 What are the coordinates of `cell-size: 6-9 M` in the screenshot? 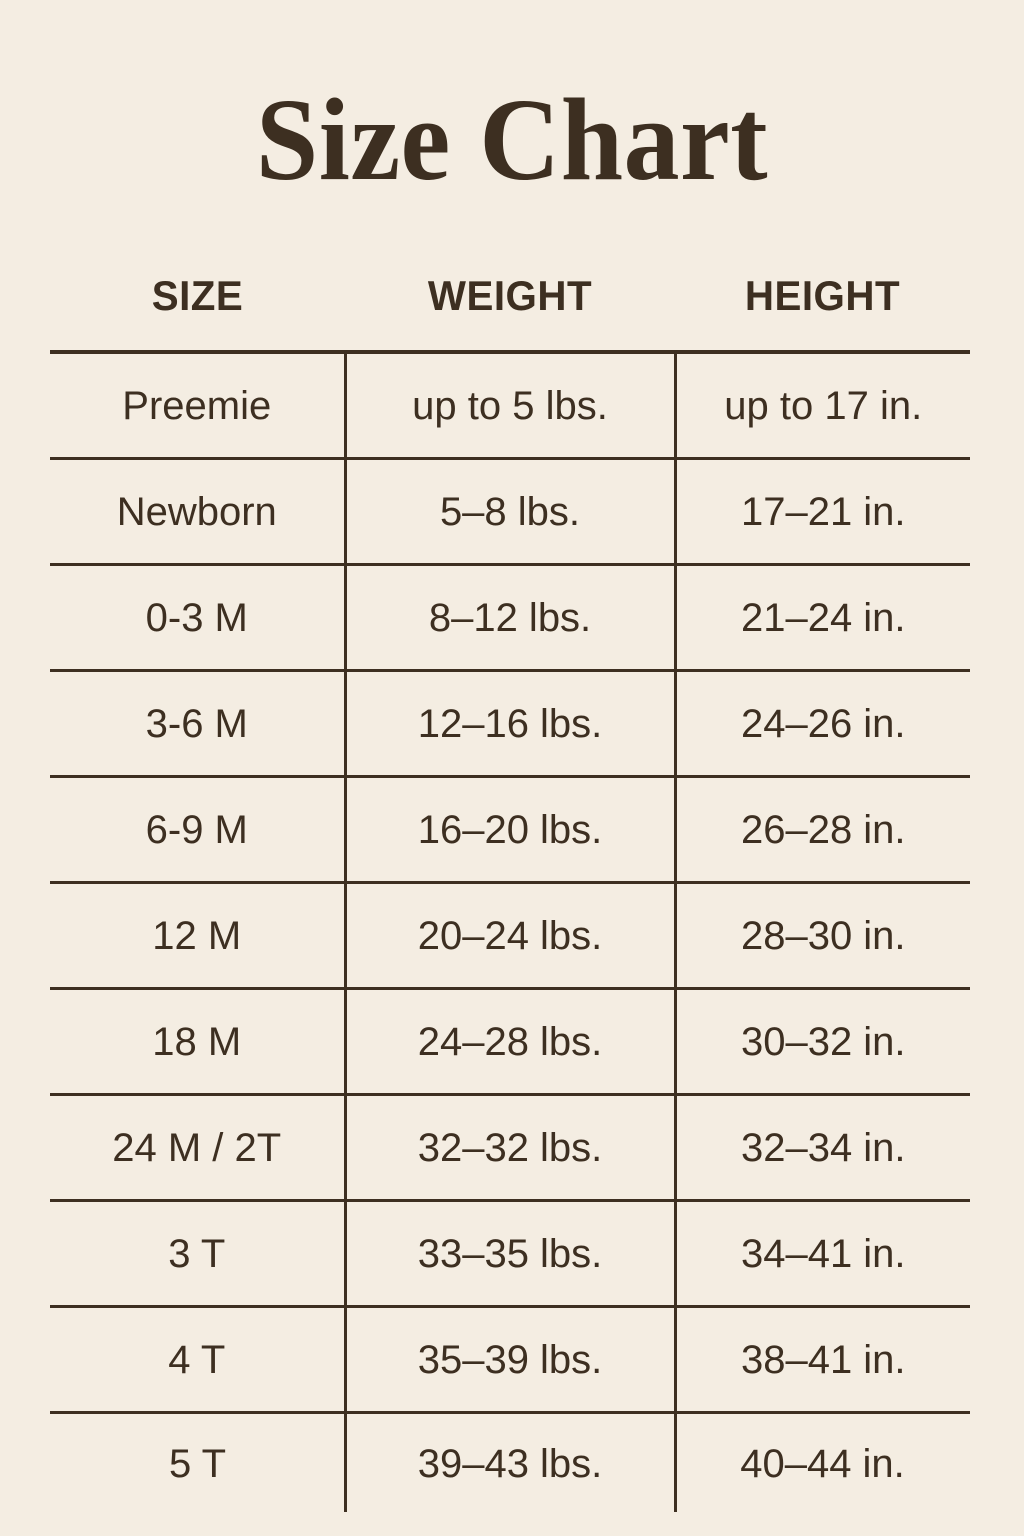 It's located at (198, 830).